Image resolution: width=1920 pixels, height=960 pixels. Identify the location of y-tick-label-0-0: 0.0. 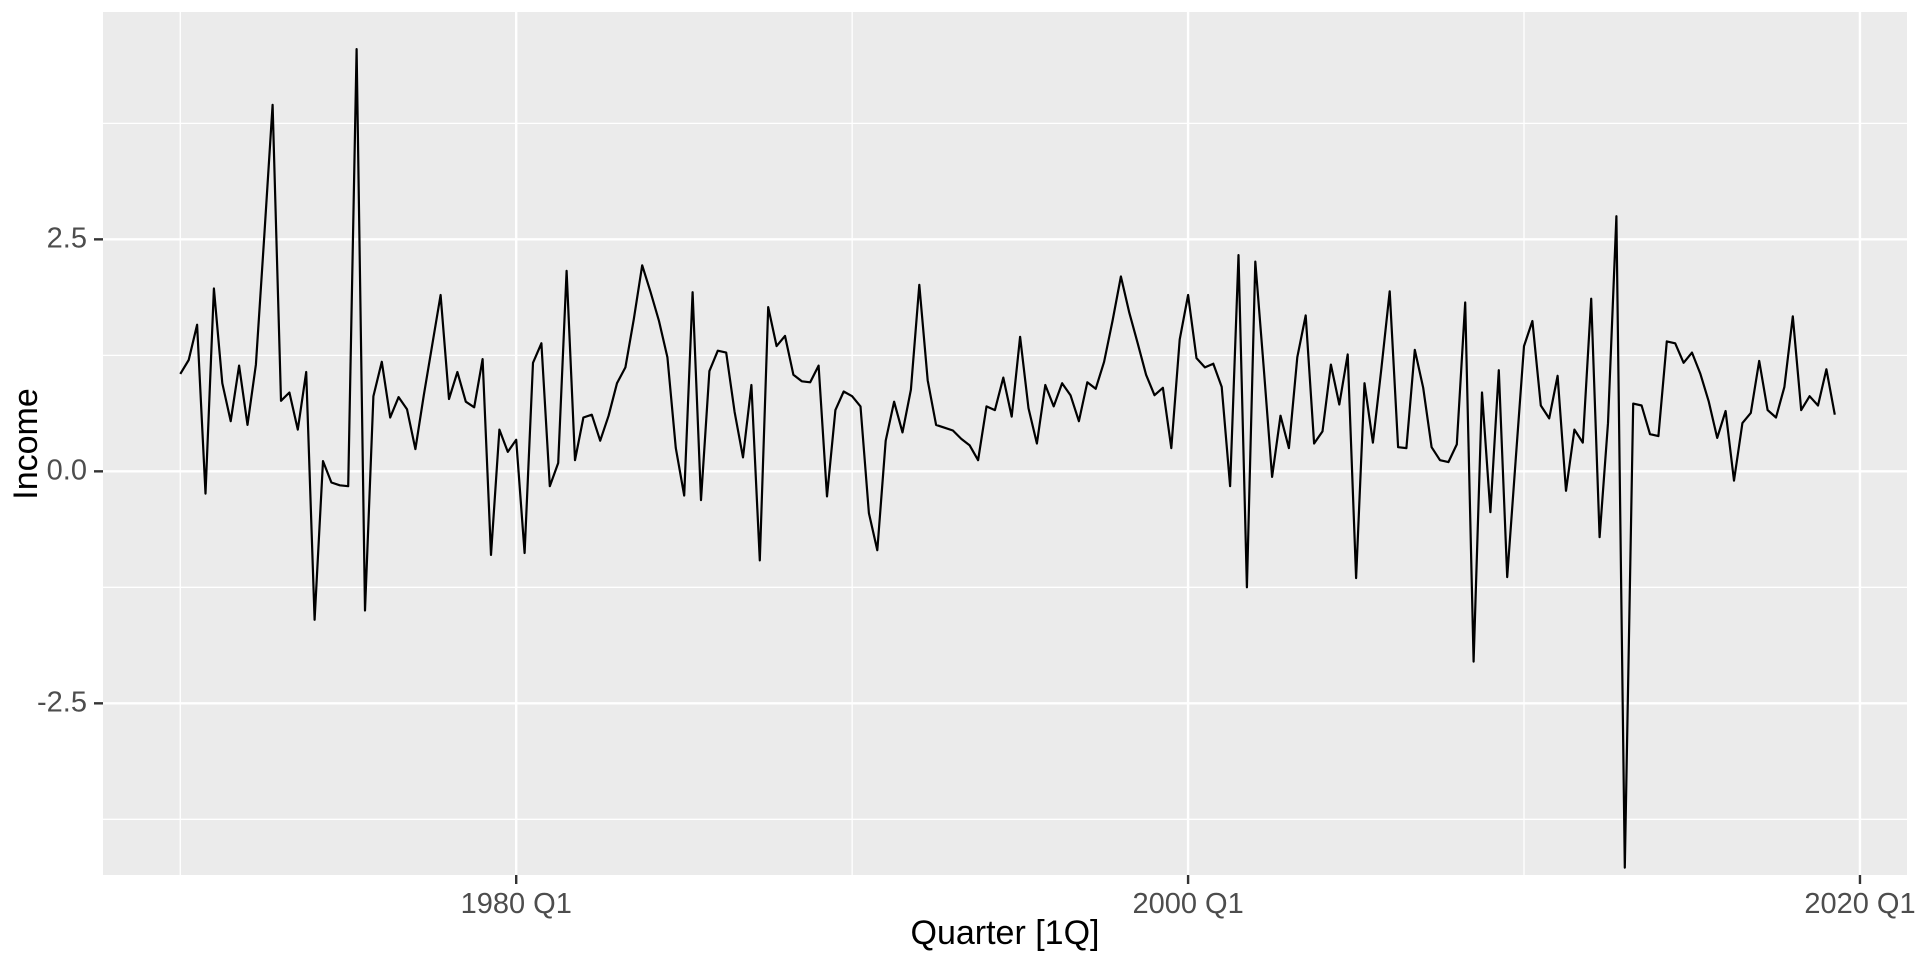
(66, 470).